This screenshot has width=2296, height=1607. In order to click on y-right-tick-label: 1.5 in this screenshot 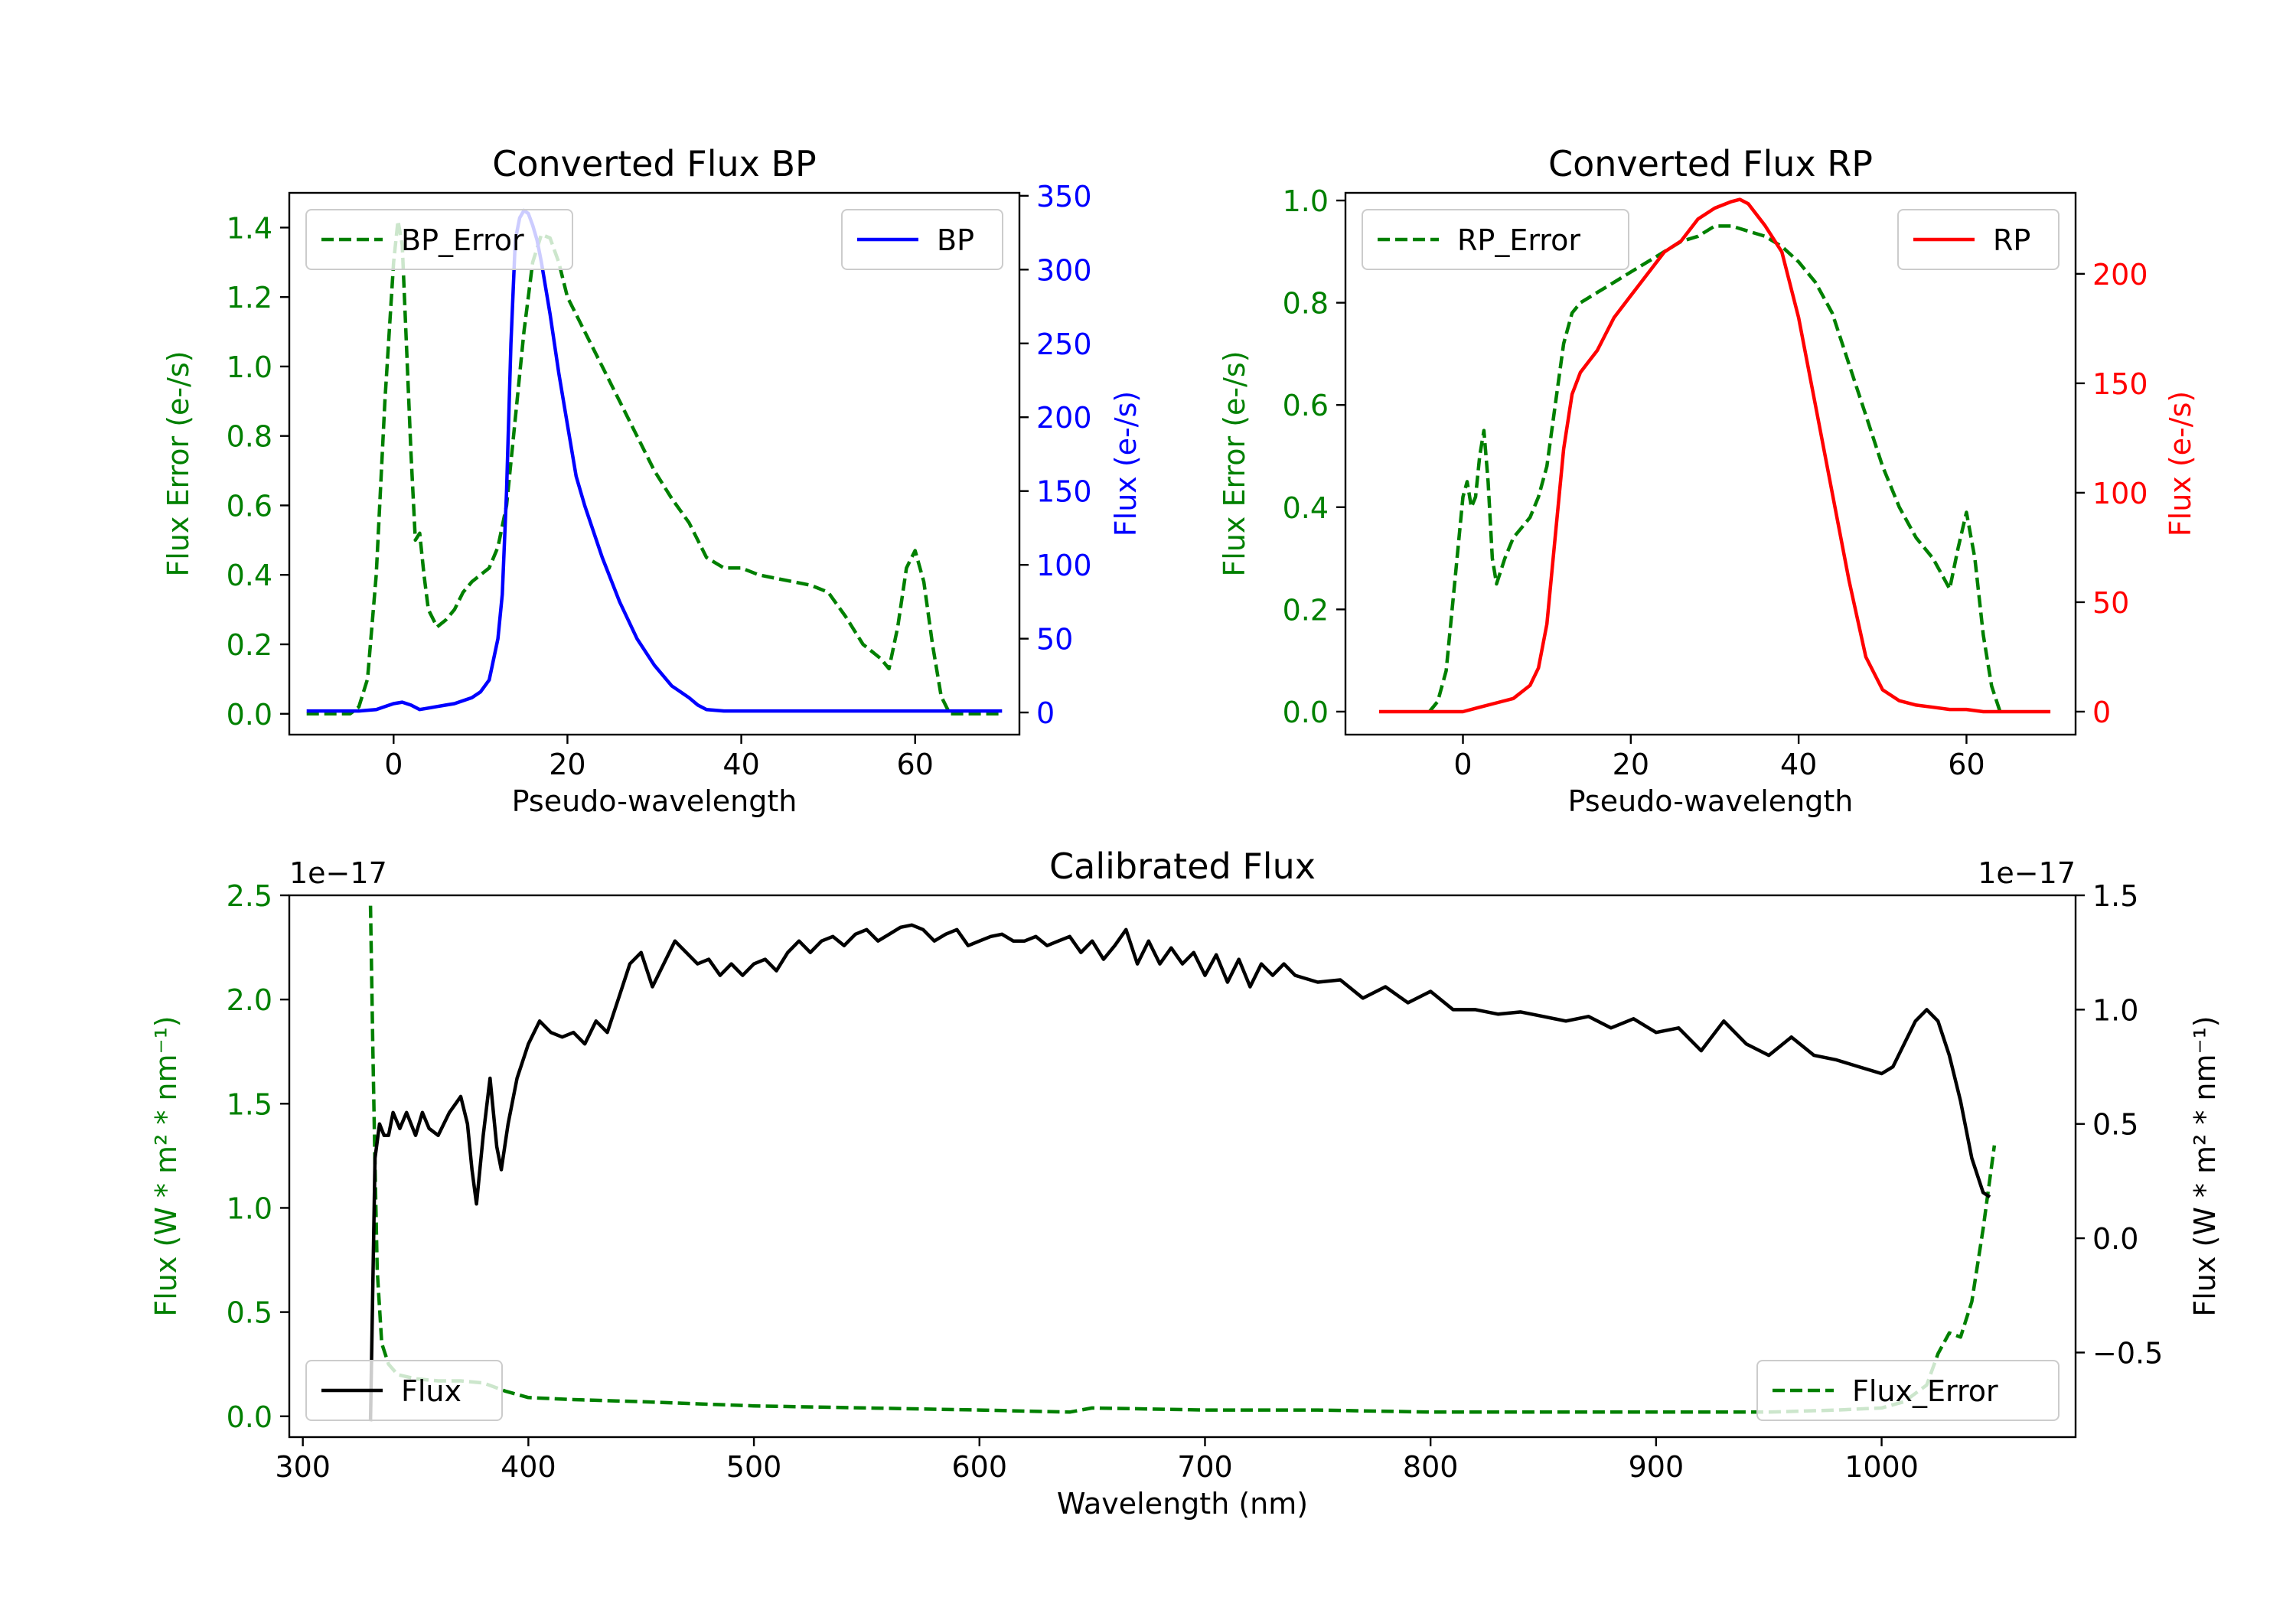, I will do `click(2115, 896)`.